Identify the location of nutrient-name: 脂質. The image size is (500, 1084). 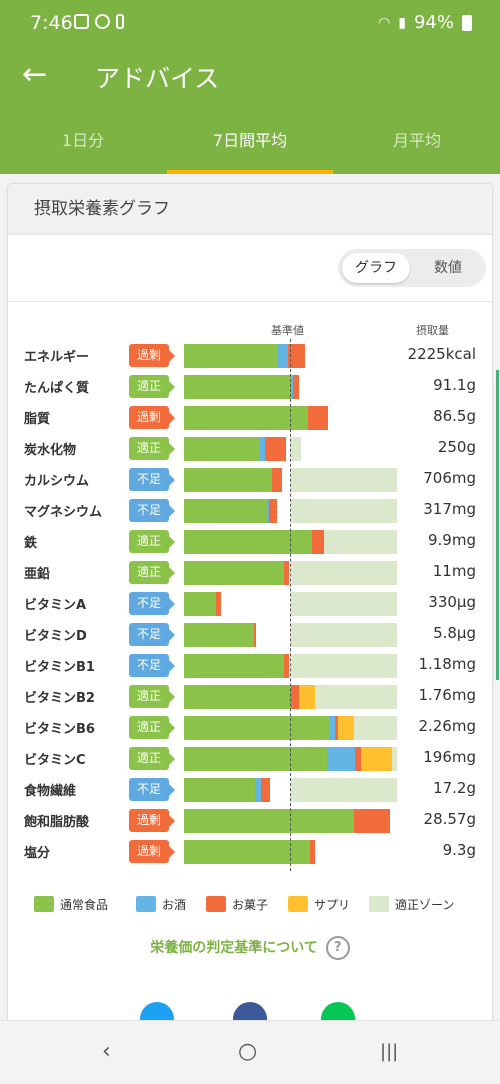
(37, 419).